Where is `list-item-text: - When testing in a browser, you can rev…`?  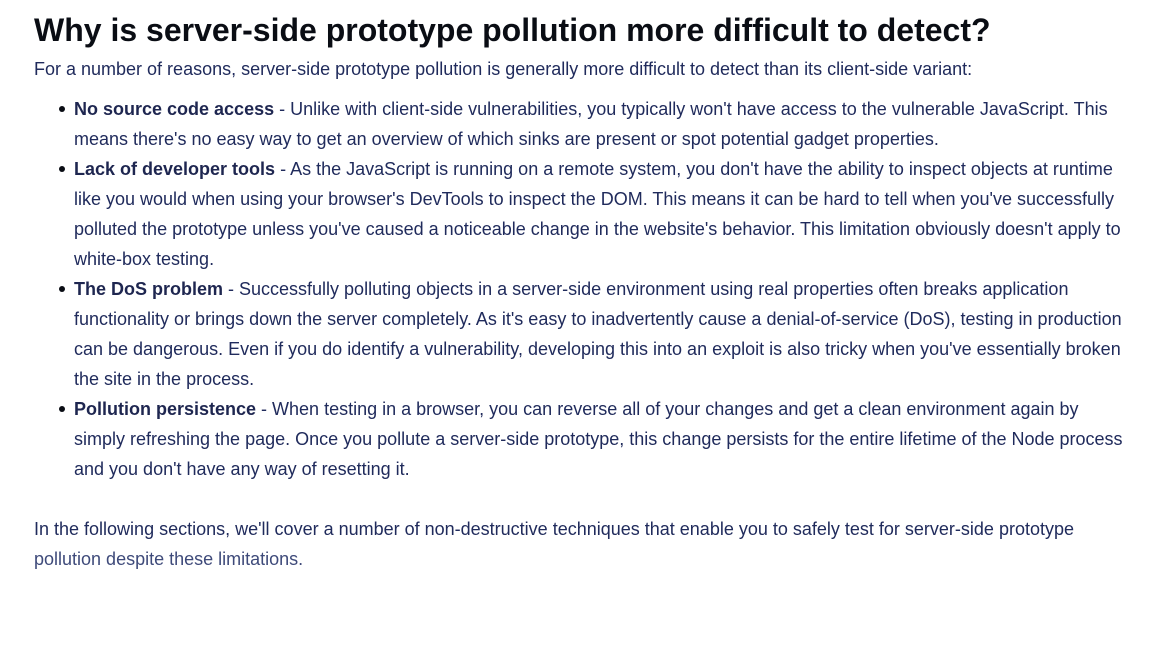
list-item-text: - When testing in a browser, you can rev… is located at coordinates (598, 439).